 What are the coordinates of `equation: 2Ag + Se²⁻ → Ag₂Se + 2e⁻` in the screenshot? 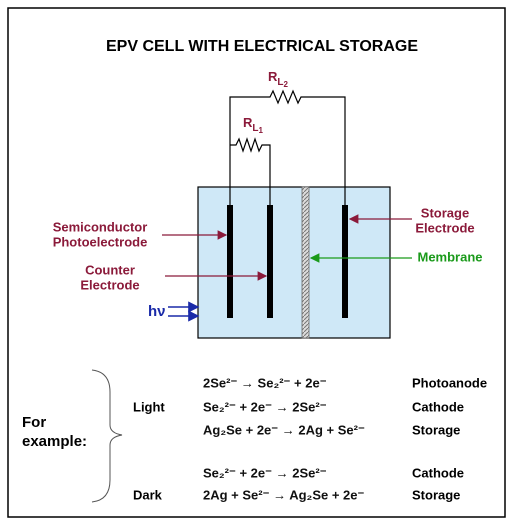 It's located at (283, 494).